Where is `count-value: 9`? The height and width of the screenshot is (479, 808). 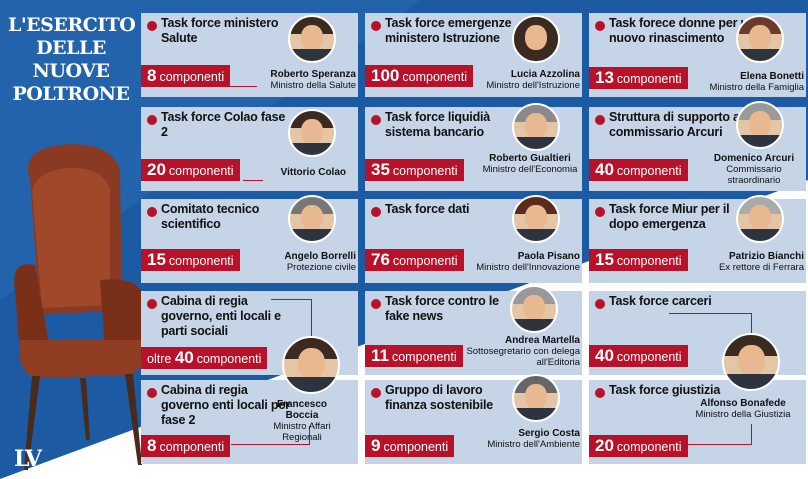 count-value: 9 is located at coordinates (376, 445).